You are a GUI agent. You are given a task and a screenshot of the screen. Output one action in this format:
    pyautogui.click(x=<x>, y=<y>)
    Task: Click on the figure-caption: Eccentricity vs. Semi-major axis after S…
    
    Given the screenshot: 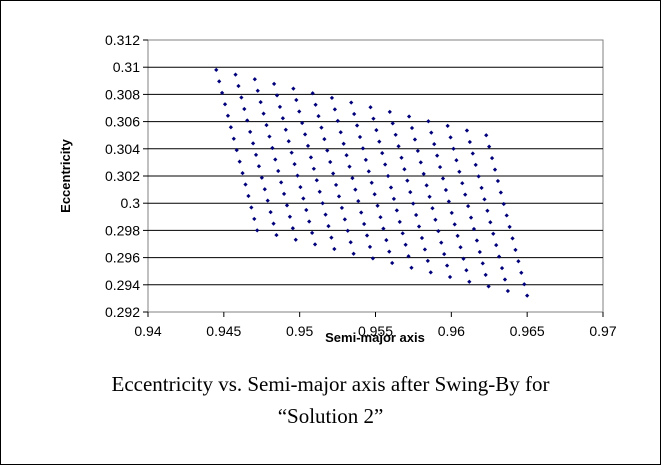 What is the action you would take?
    pyautogui.click(x=330, y=400)
    